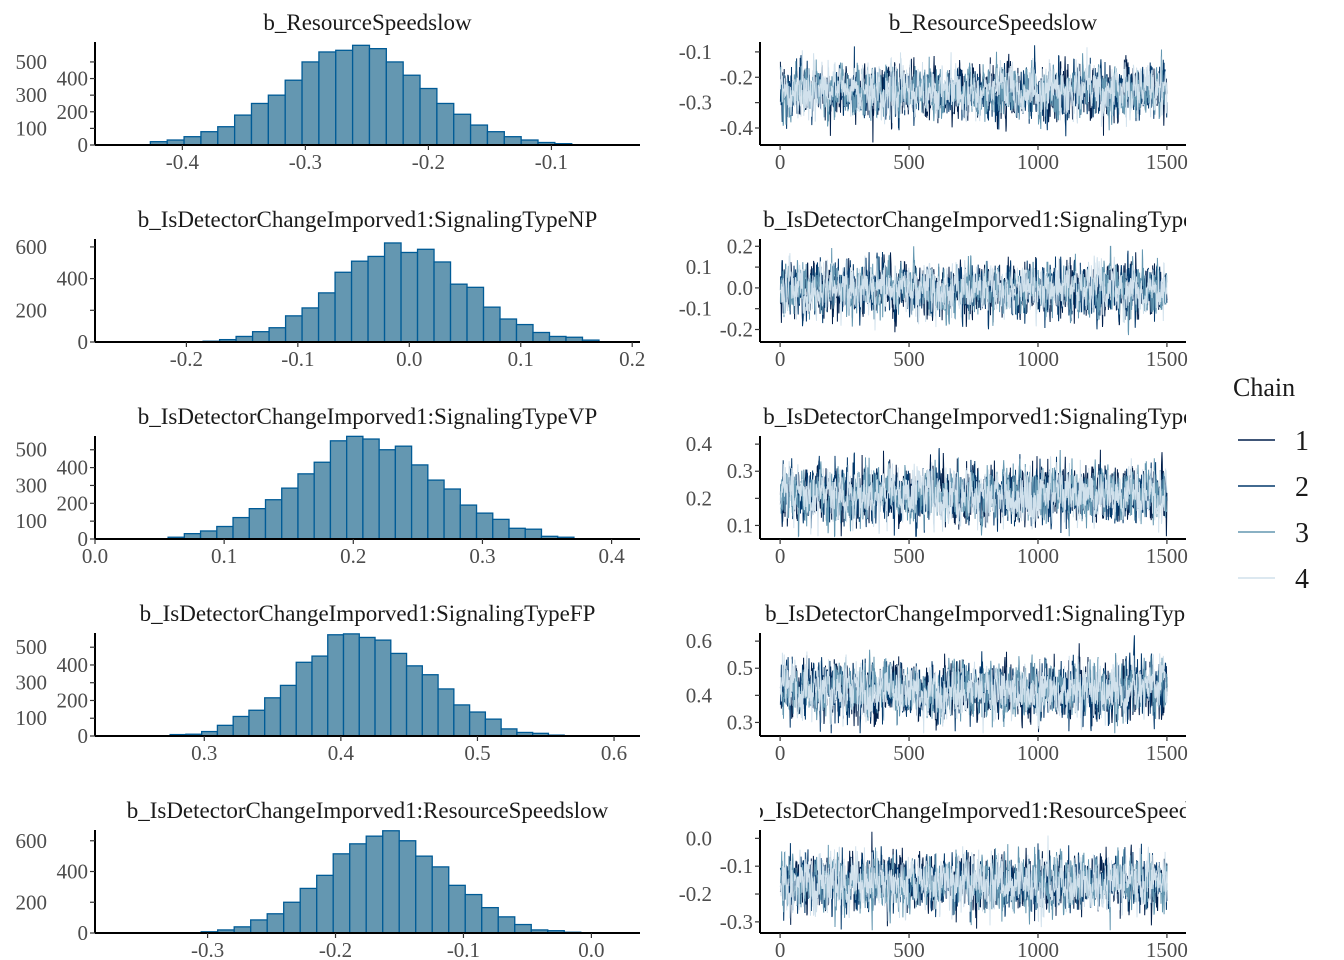  What do you see at coordinates (32, 62) in the screenshot?
I see `y-tick-label: 500` at bounding box center [32, 62].